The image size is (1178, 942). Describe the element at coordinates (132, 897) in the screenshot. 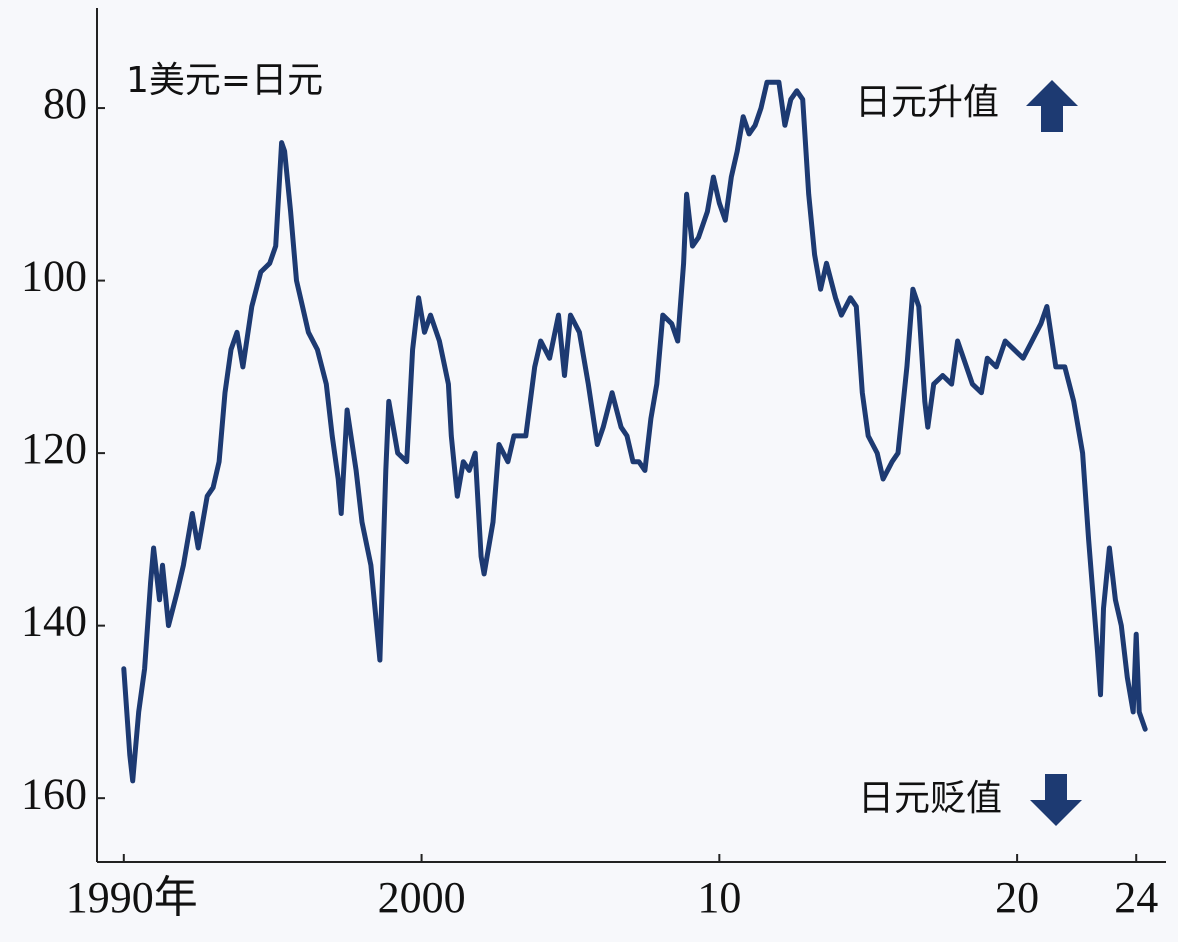

I see `x-tick-label: 1990年` at that location.